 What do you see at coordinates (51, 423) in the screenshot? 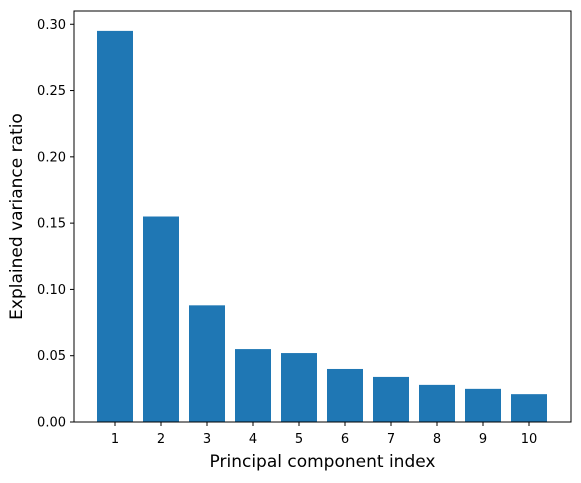
I see `y-tick-label: 0.00` at bounding box center [51, 423].